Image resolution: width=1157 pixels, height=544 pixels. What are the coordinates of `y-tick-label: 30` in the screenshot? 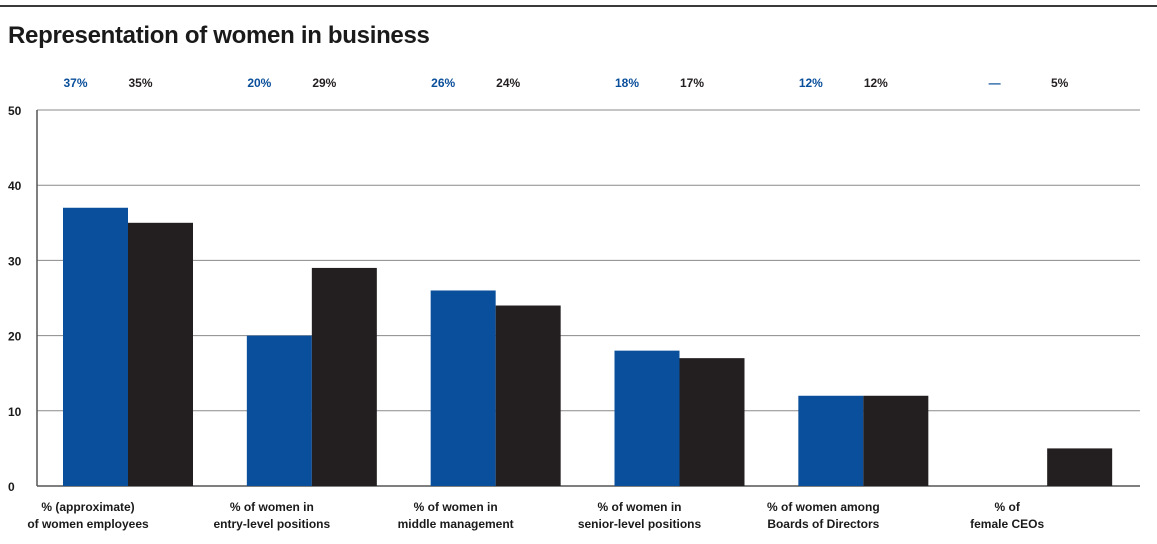 It's located at (15, 261).